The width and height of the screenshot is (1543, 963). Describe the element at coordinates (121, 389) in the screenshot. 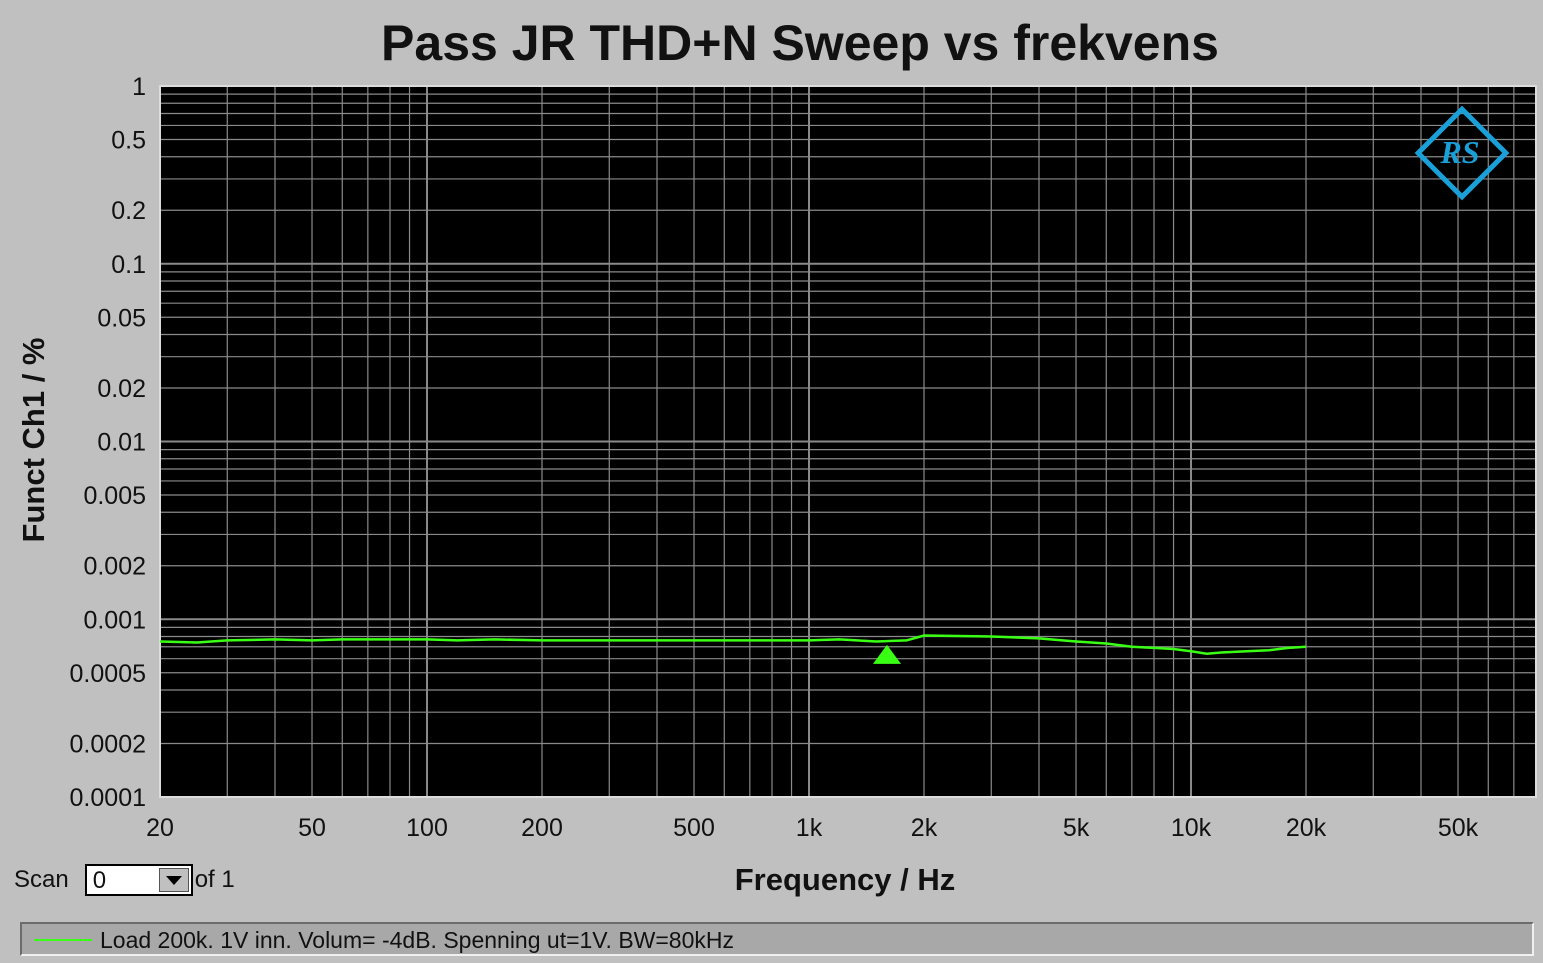

I see `y-tick-label: 0.02` at that location.